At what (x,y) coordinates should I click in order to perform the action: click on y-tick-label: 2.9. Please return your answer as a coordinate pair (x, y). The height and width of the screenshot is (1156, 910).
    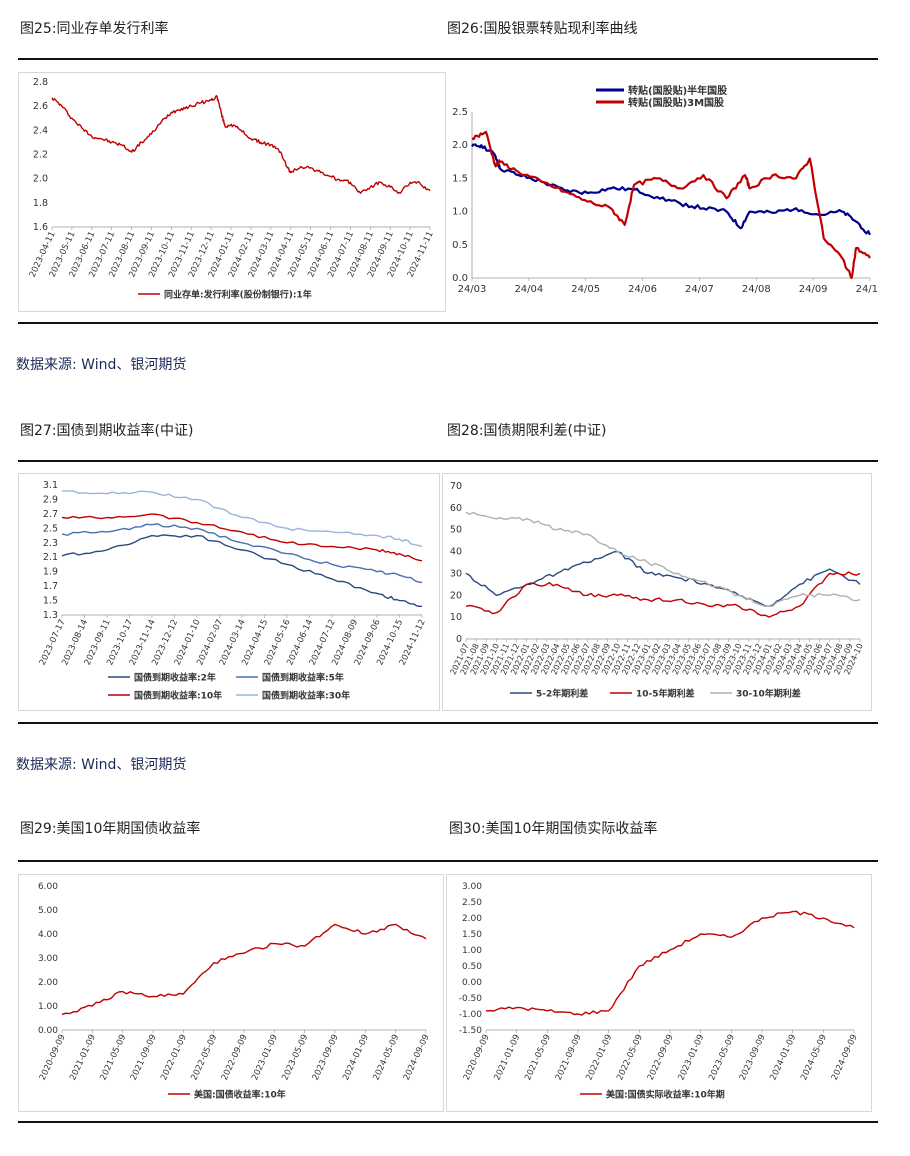
    Looking at the image, I should click on (50, 499).